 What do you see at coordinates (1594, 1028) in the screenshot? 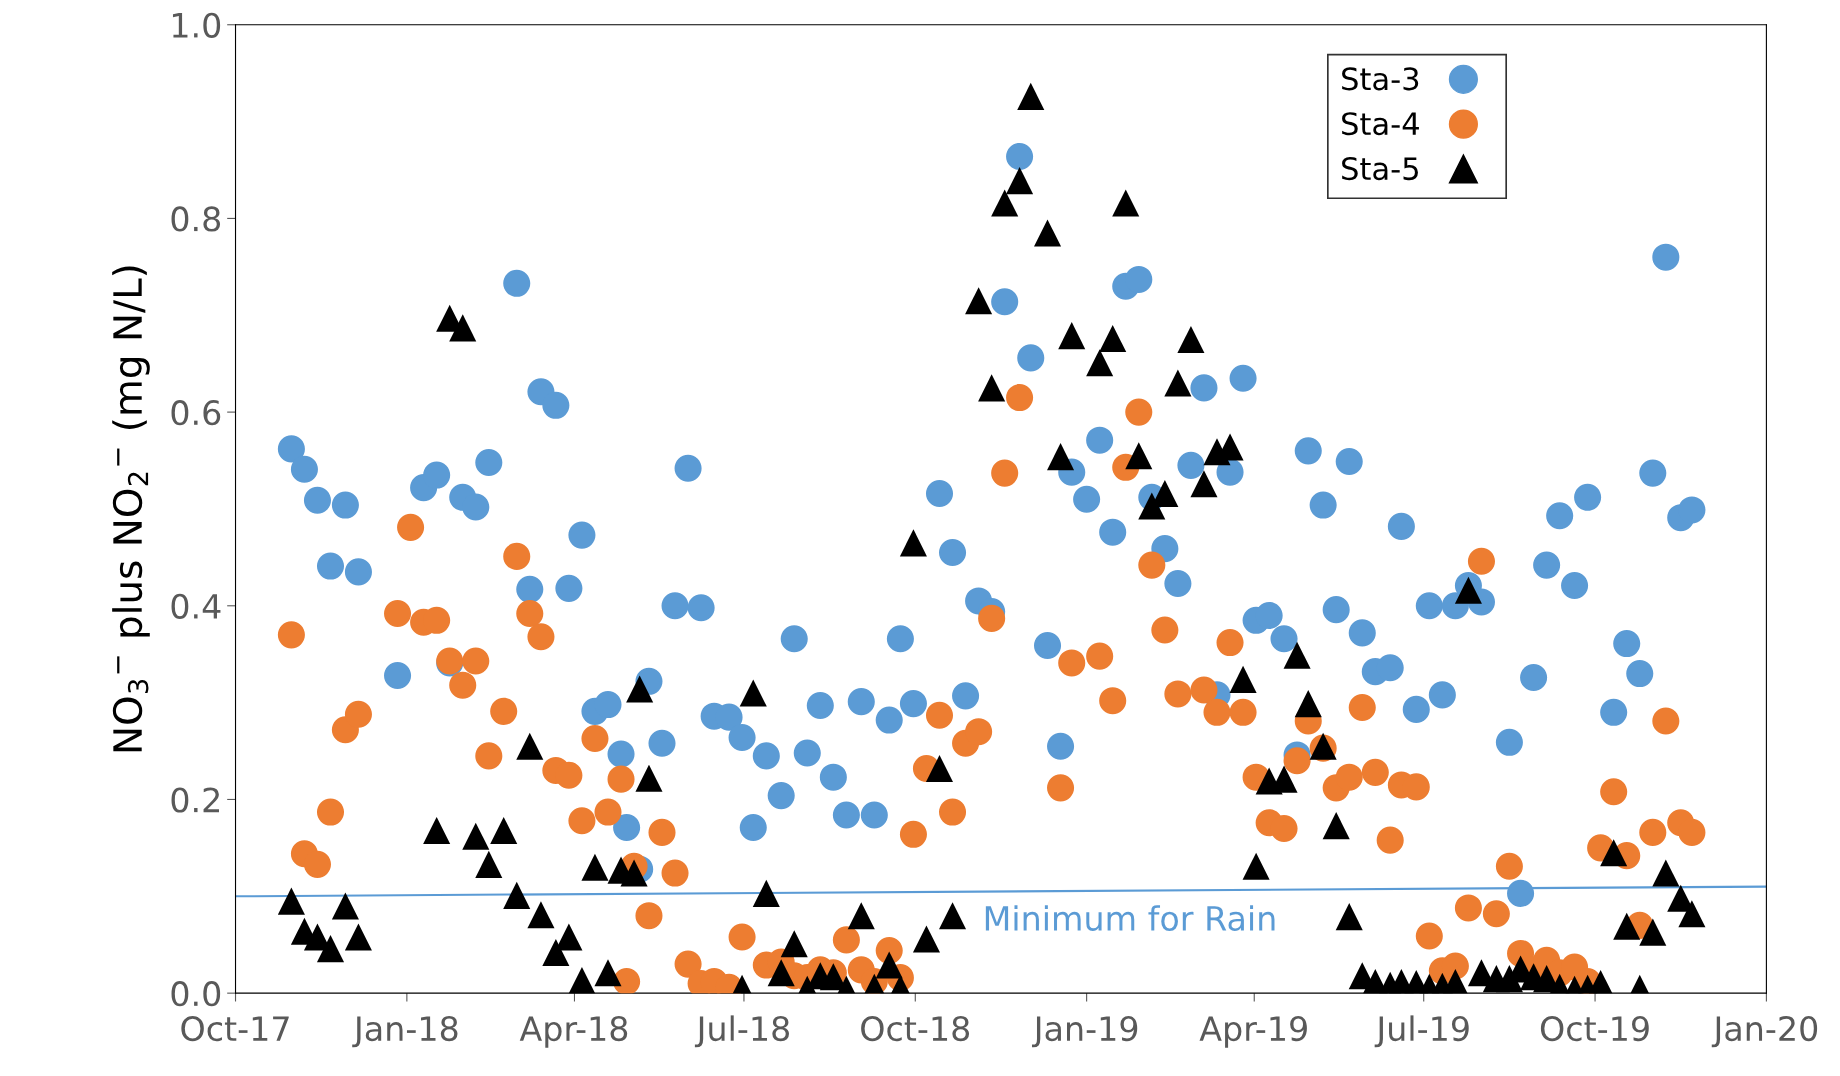
I see `x-tick-label: Oct-19` at bounding box center [1594, 1028].